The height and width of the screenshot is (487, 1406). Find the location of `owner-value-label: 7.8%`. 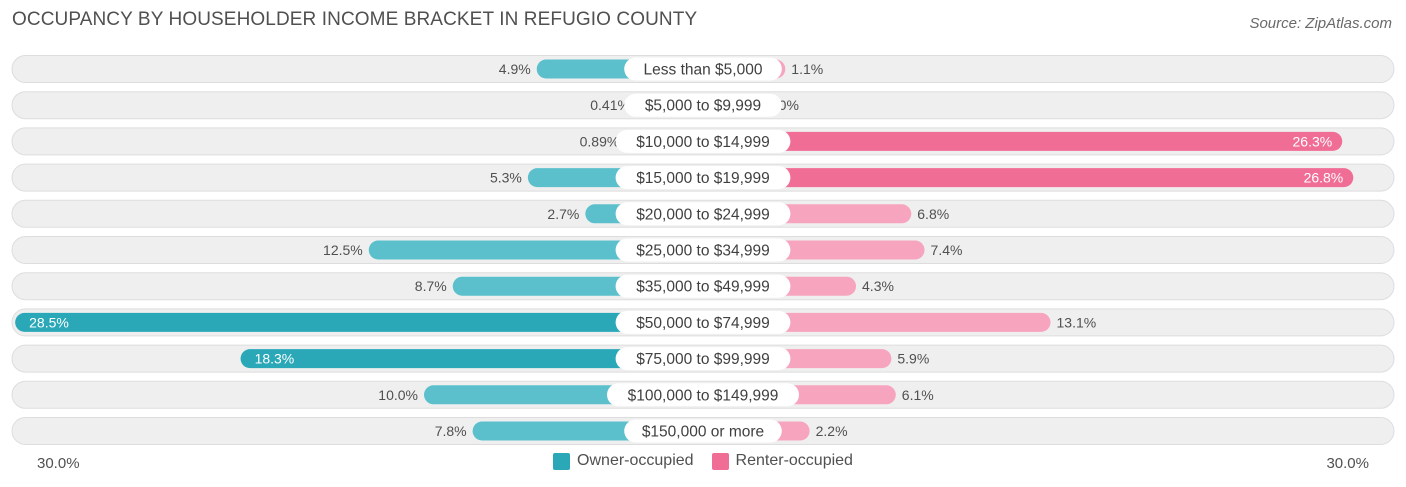

owner-value-label: 7.8% is located at coordinates (451, 431).